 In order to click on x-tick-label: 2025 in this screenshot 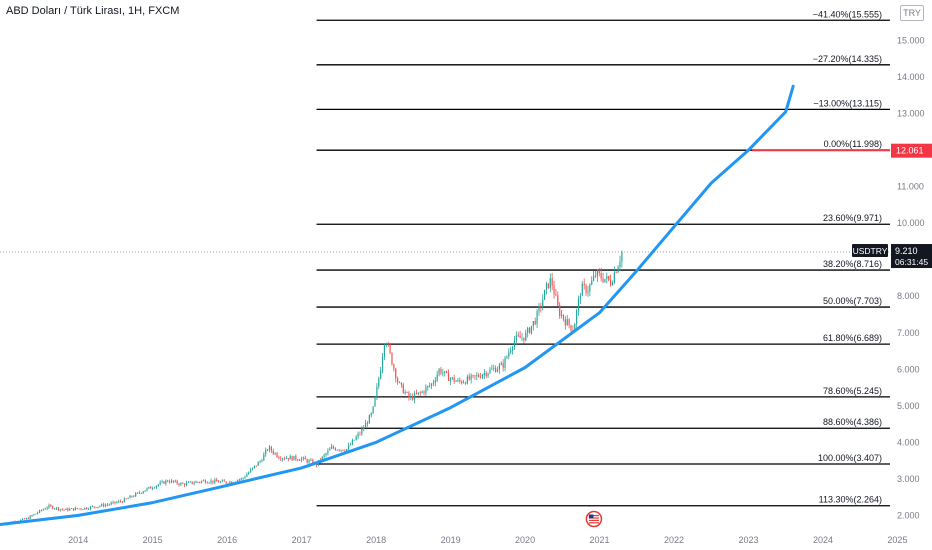, I will do `click(897, 540)`.